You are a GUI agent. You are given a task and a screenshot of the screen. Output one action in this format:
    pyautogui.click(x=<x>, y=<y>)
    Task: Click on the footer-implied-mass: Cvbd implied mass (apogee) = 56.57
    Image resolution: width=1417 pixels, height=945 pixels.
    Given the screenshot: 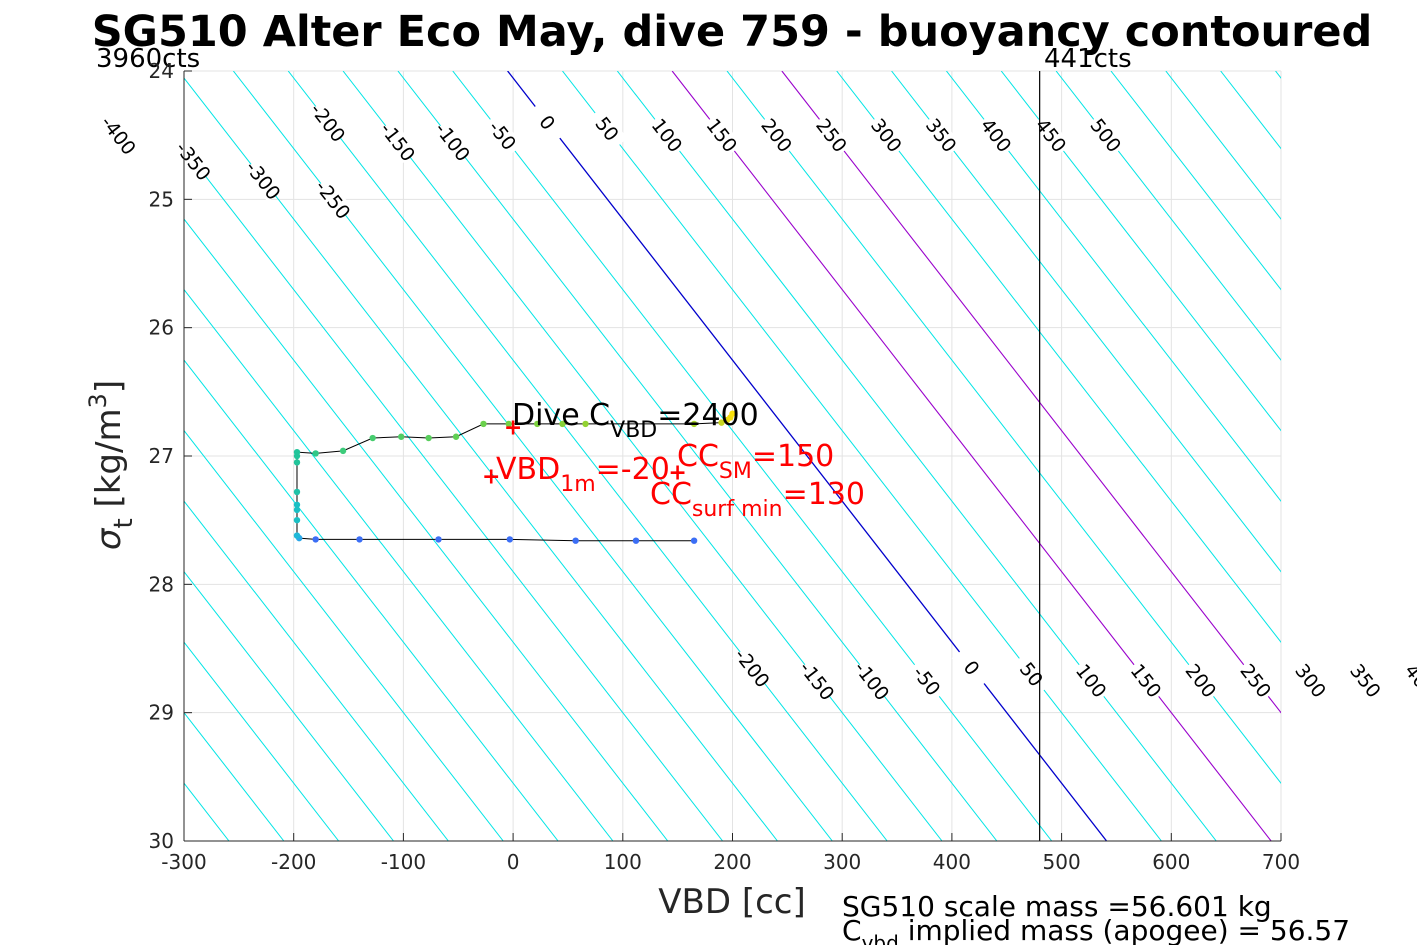 What is the action you would take?
    pyautogui.click(x=1096, y=929)
    